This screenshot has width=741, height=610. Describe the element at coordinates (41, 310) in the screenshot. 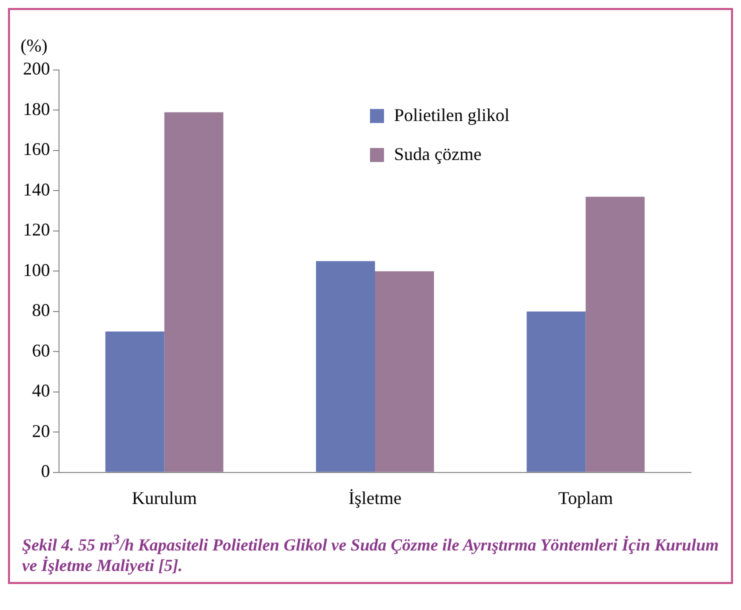

I see `y-tick-label: 80` at that location.